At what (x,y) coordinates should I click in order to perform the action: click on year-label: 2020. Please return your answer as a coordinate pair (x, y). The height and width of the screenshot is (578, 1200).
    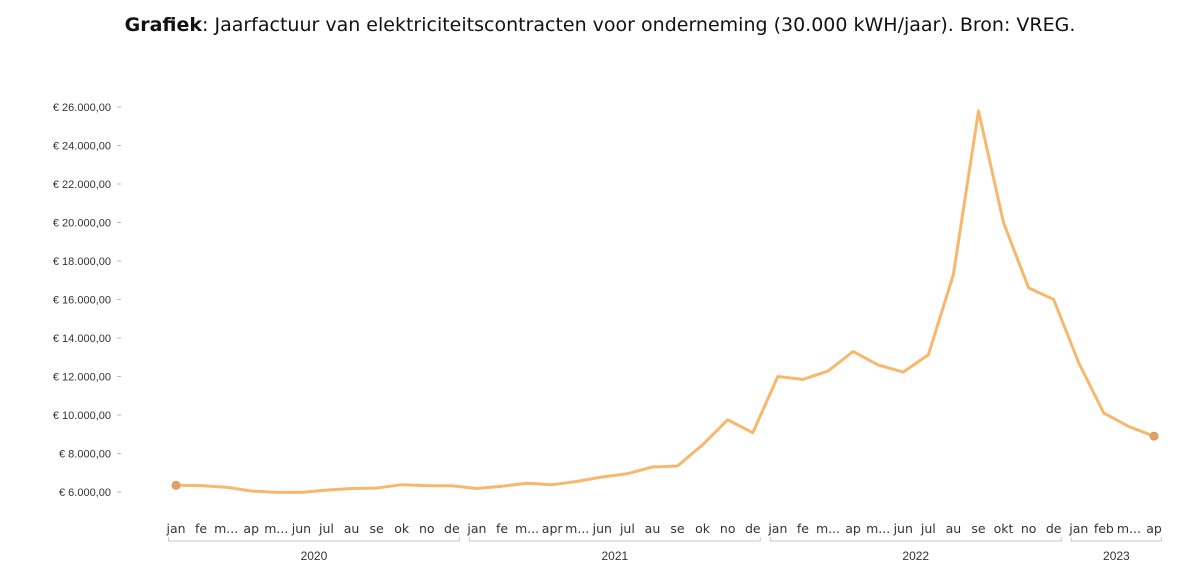
    Looking at the image, I should click on (314, 556).